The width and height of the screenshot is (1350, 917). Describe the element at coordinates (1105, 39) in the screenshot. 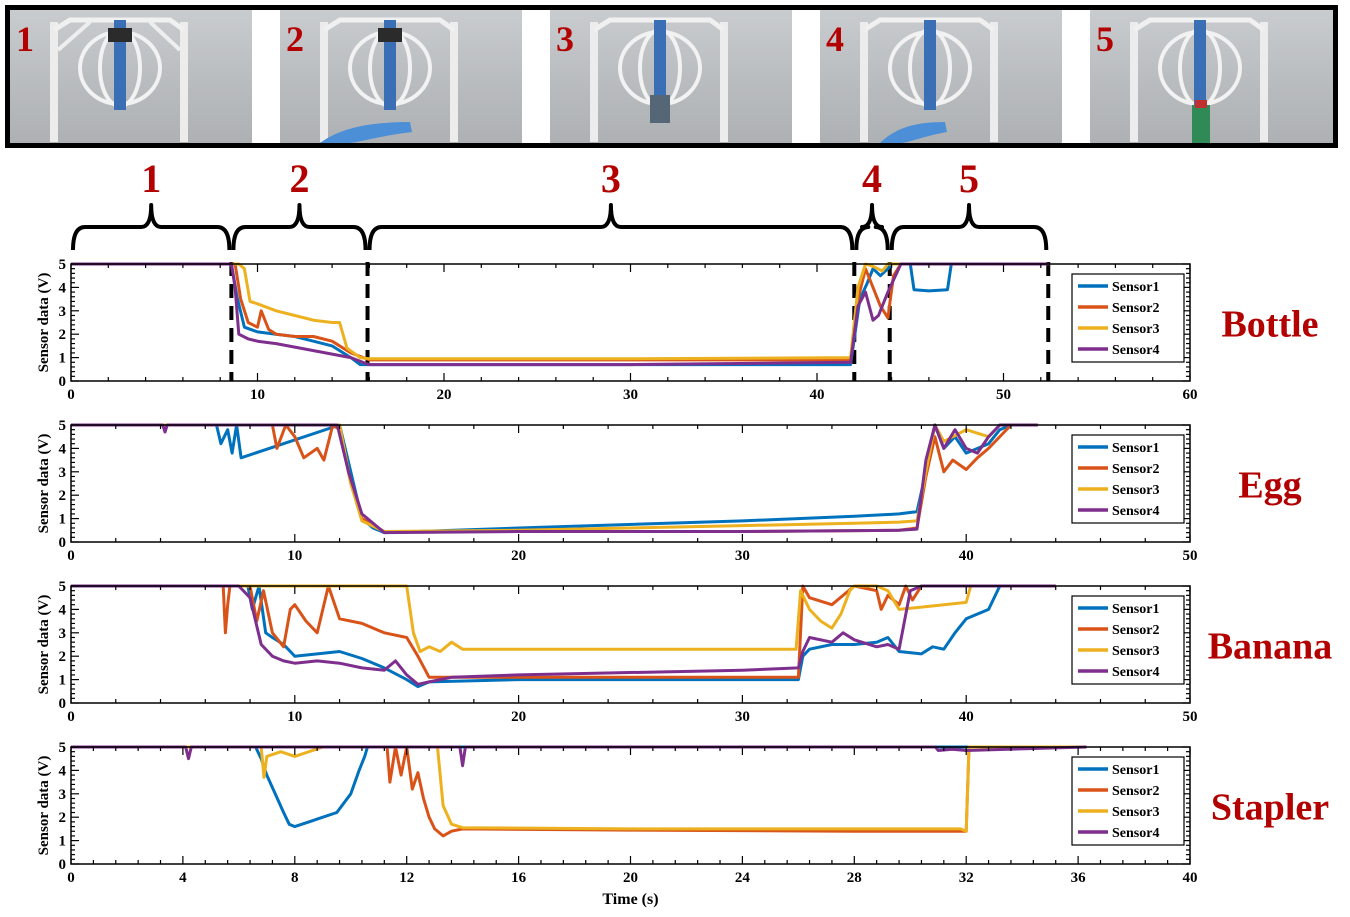

I see `photo-frame-number: 5` at that location.